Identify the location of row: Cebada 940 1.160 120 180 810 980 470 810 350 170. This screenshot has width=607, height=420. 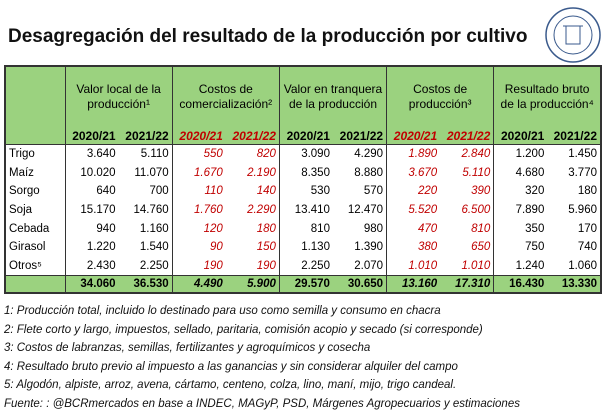
(303, 228).